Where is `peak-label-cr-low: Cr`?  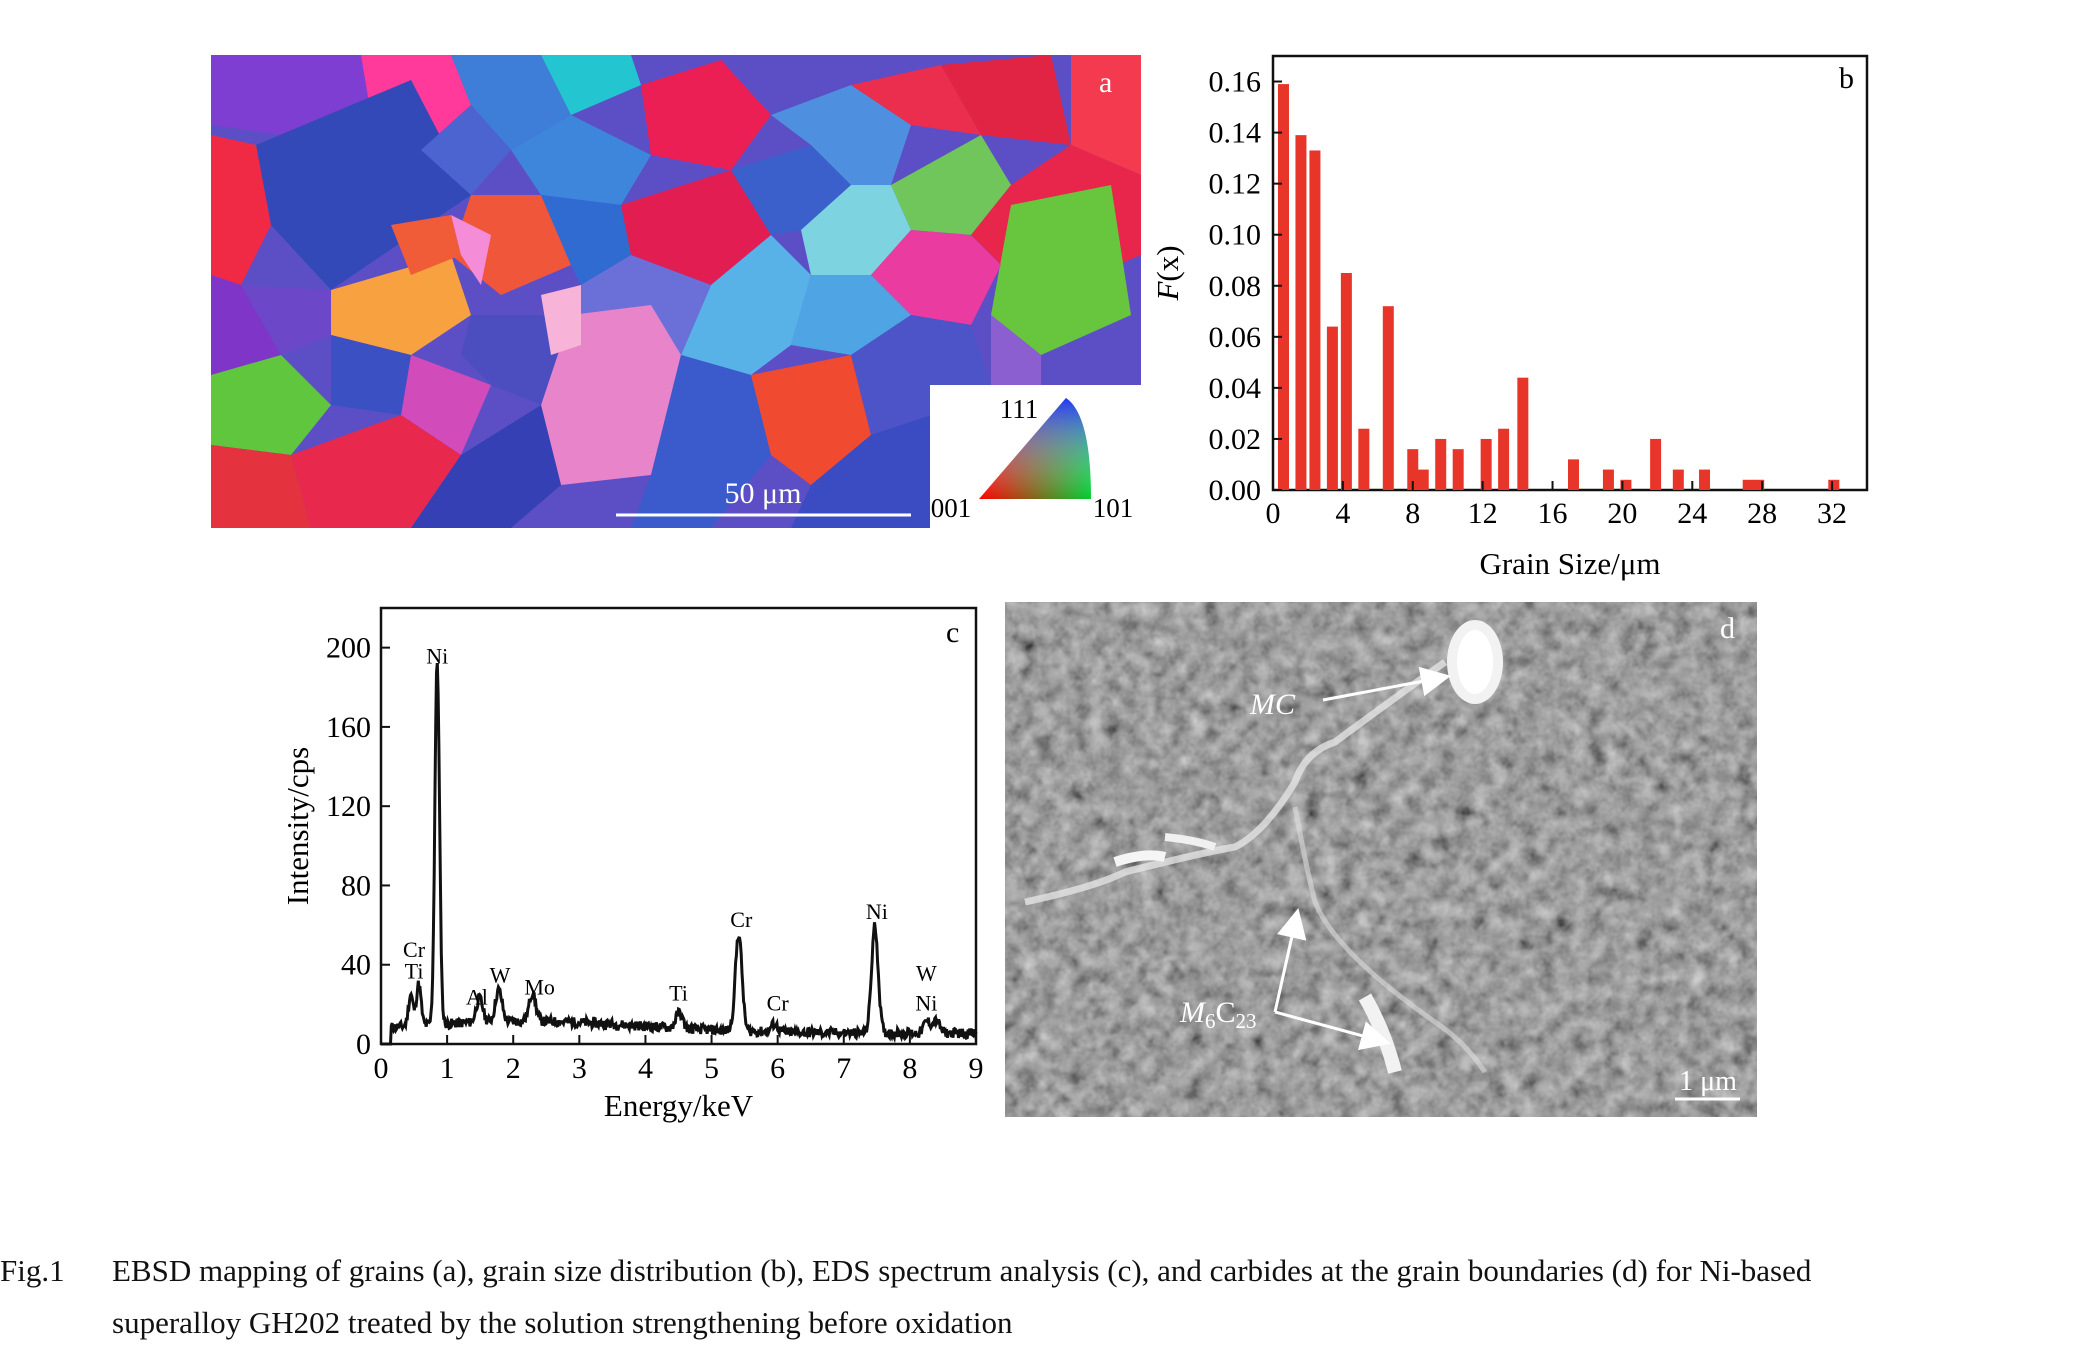 peak-label-cr-low: Cr is located at coordinates (414, 949).